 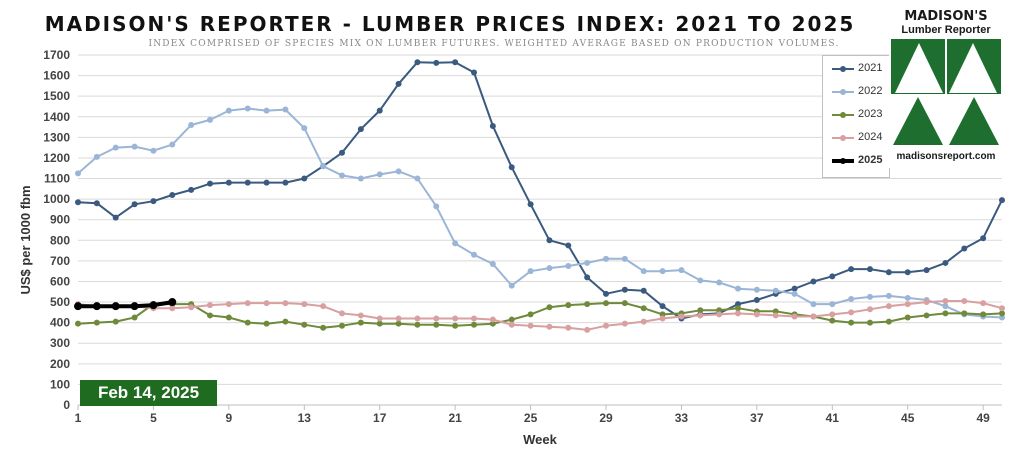 What do you see at coordinates (908, 418) in the screenshot?
I see `x-tick-label: 45` at bounding box center [908, 418].